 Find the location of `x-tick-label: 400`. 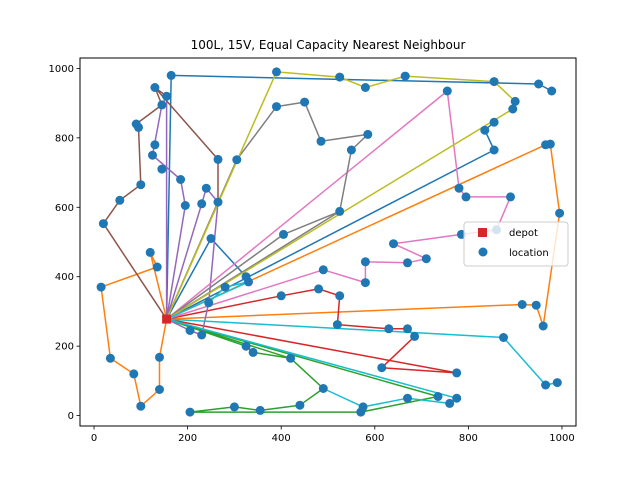

x-tick-label: 400 is located at coordinates (281, 438).